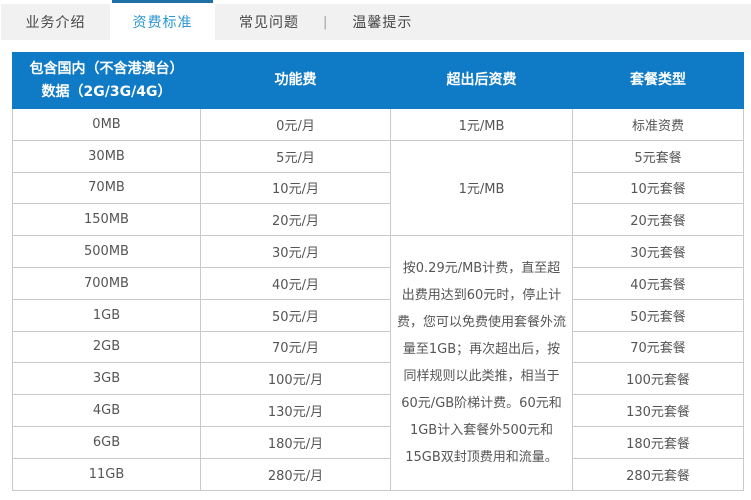 The width and height of the screenshot is (751, 500). What do you see at coordinates (106, 80) in the screenshot?
I see `header-data-allowance: 包含国内（不含港澳台）数据（2G/3G/4G）` at bounding box center [106, 80].